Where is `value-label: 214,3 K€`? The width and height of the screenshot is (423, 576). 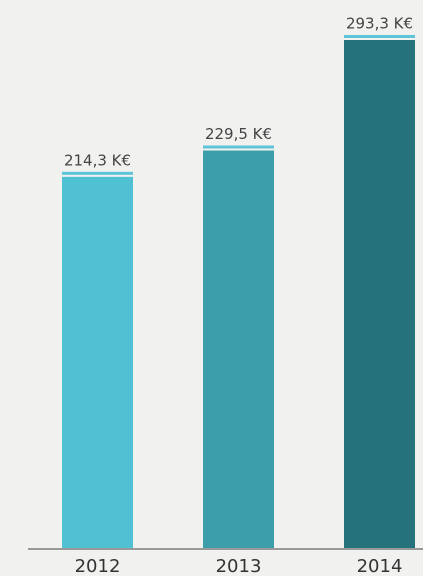
value-label: 214,3 K€ is located at coordinates (97, 160).